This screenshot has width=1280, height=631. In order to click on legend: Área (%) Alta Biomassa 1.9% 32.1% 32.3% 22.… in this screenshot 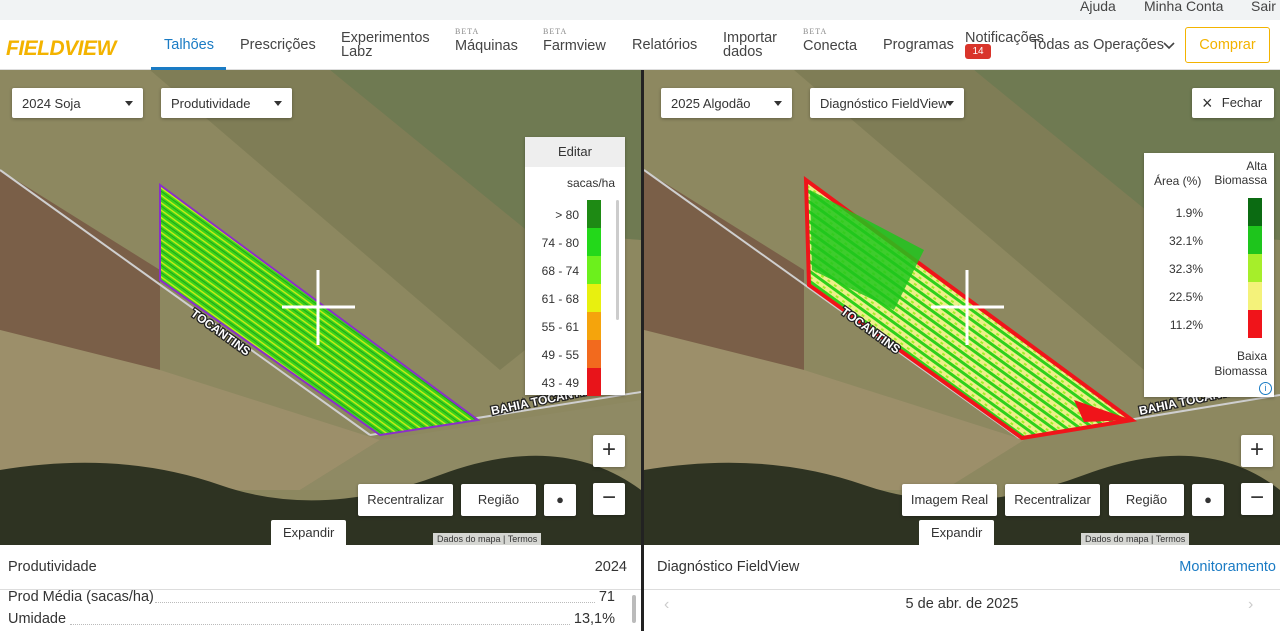, I will do `click(1209, 275)`.